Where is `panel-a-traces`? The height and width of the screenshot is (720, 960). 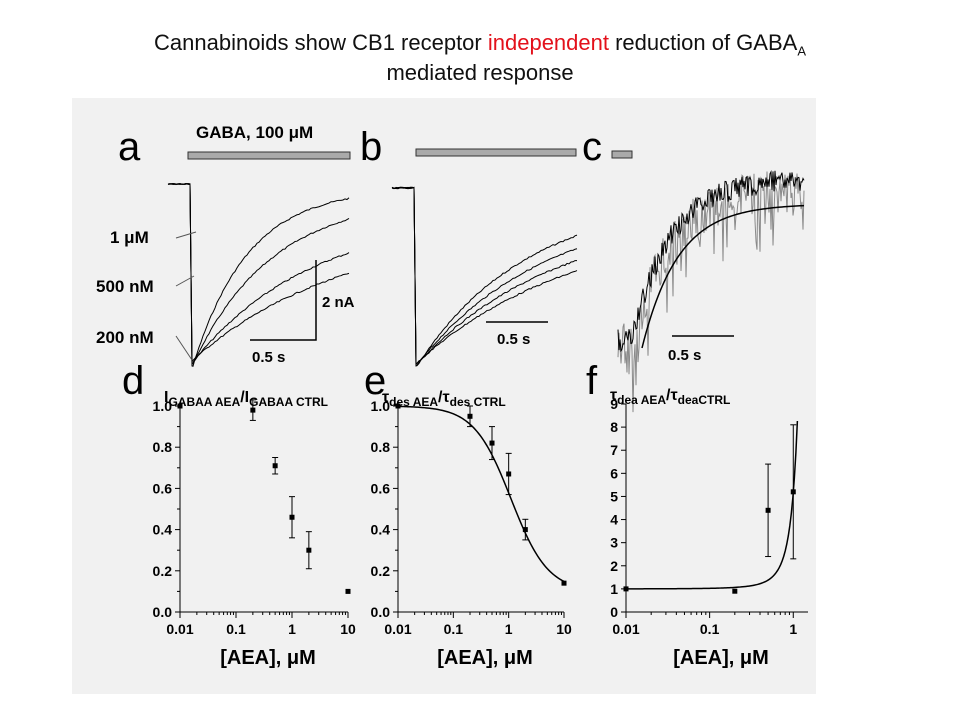 panel-a-traces is located at coordinates (258, 274).